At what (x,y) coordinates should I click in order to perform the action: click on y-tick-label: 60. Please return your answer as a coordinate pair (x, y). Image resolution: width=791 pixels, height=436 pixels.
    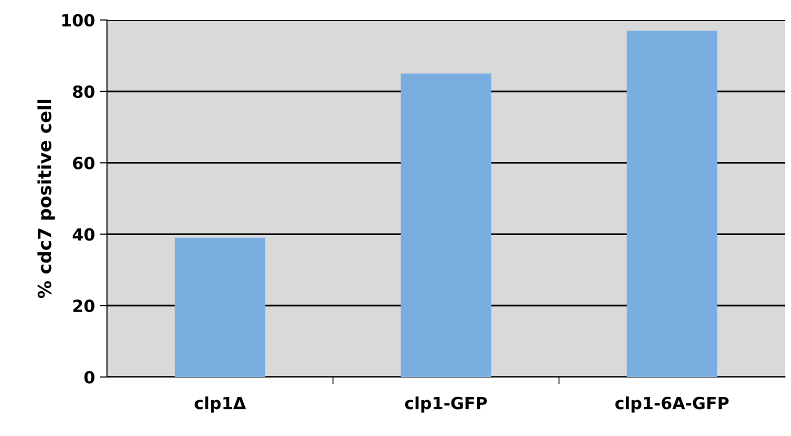
    Looking at the image, I should click on (83, 163).